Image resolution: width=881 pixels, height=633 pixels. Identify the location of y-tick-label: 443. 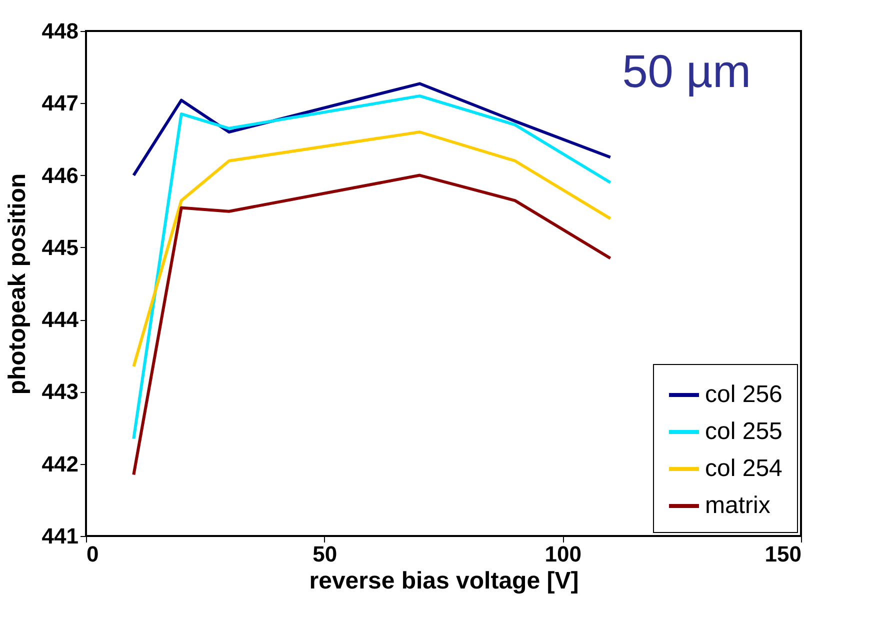
(60, 391).